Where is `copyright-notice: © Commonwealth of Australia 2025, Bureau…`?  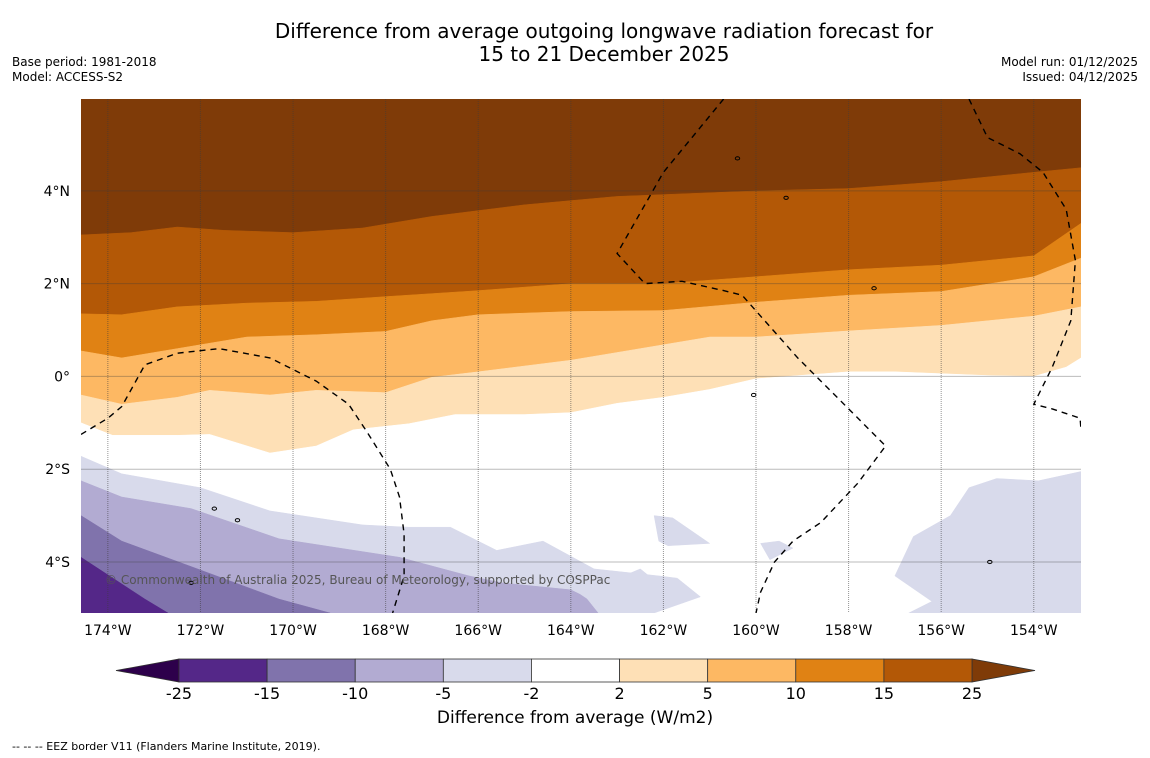 copyright-notice: © Commonwealth of Australia 2025, Bureau… is located at coordinates (357, 580).